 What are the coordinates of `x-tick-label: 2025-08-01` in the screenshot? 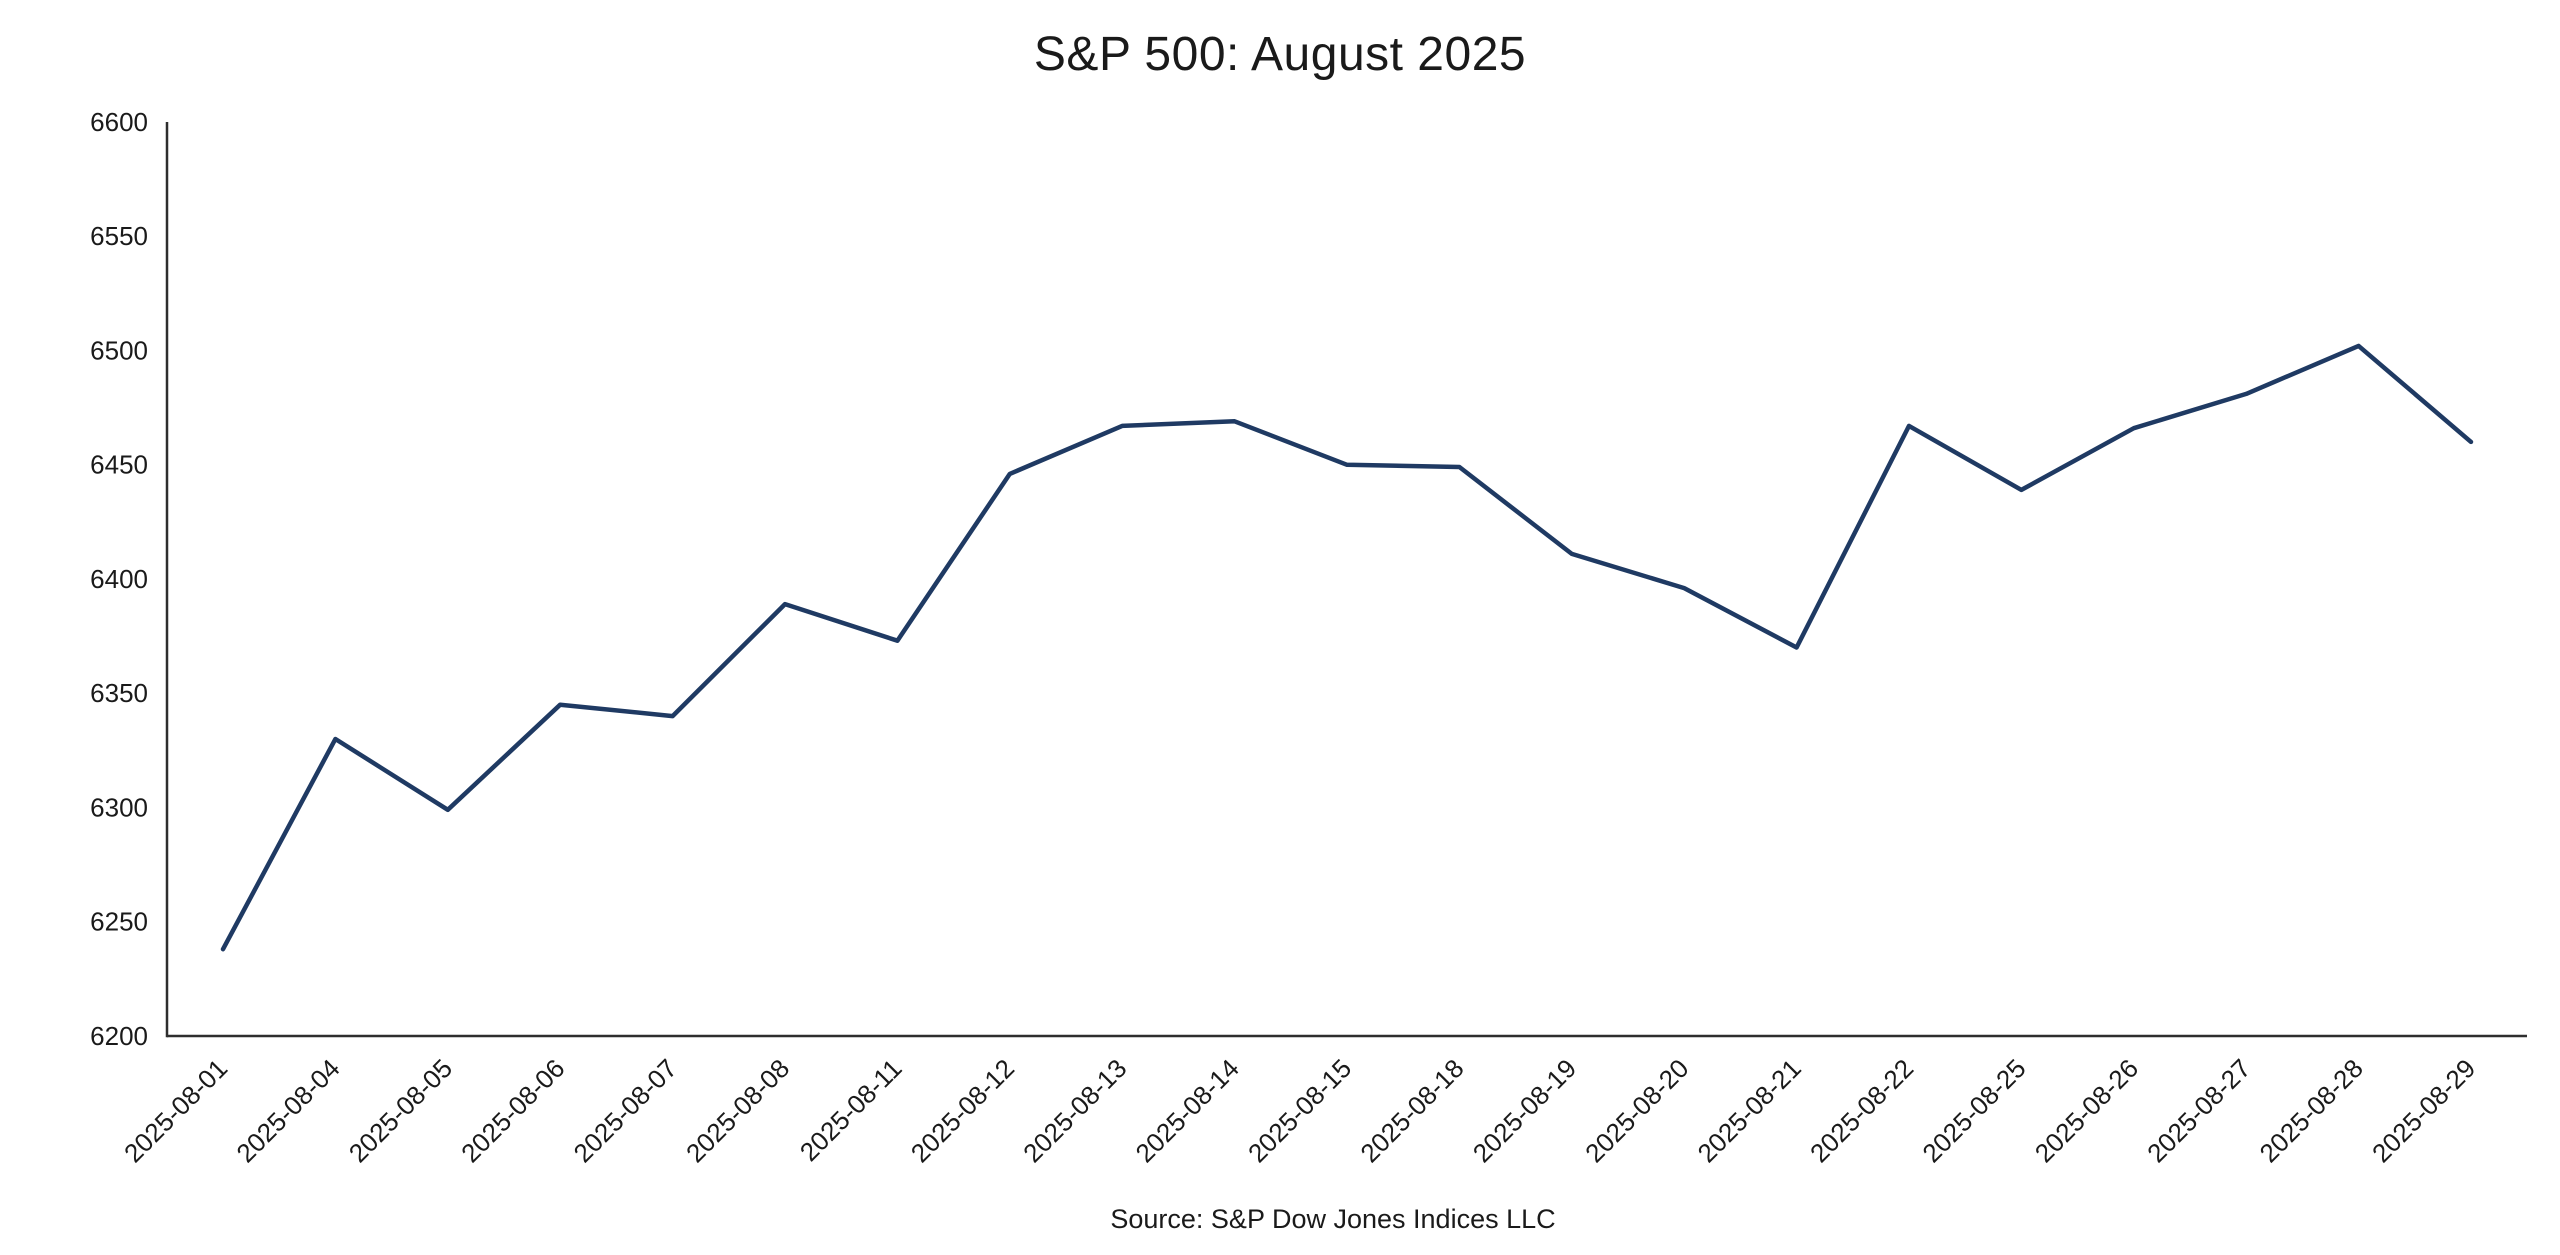 It's located at (175, 1110).